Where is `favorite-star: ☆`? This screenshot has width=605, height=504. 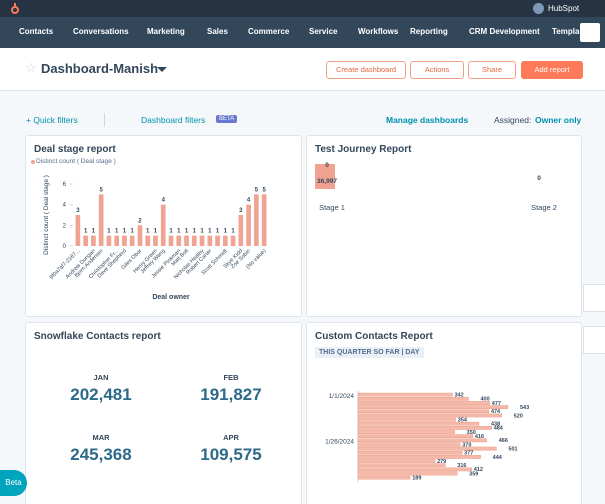 favorite-star: ☆ is located at coordinates (31, 67).